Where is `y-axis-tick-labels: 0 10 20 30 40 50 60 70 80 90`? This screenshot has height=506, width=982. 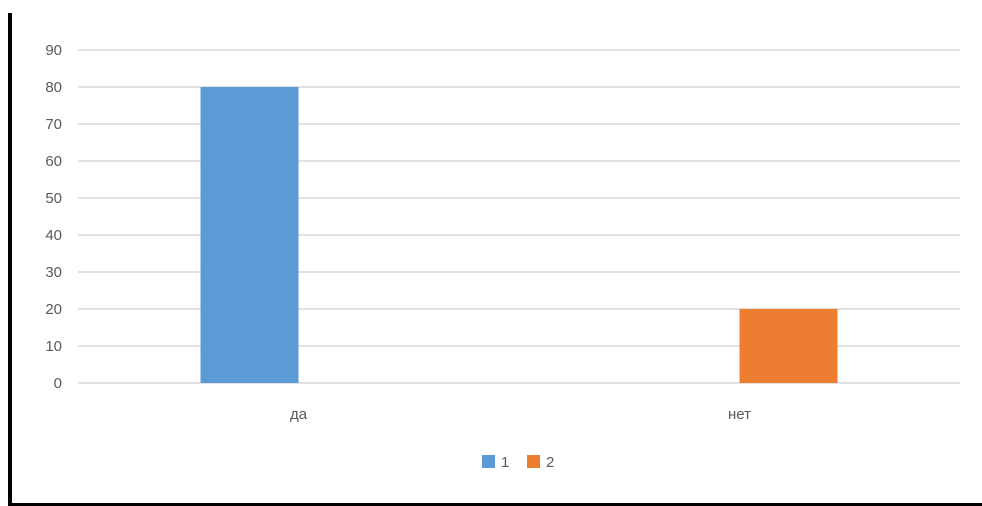
y-axis-tick-labels: 0 10 20 30 40 50 60 70 80 90 is located at coordinates (53, 217).